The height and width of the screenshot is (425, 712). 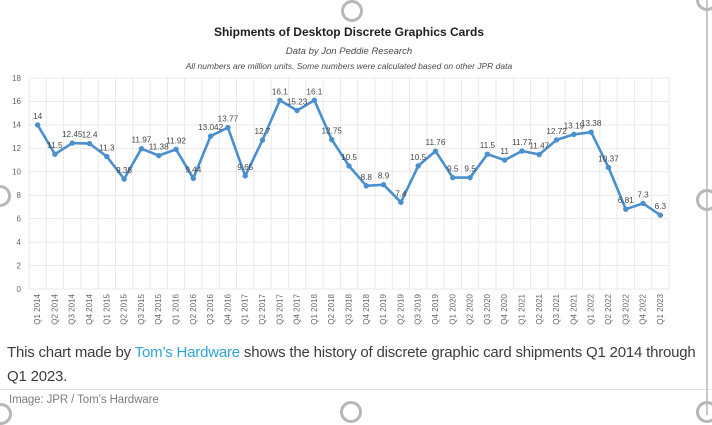 What do you see at coordinates (228, 119) in the screenshot?
I see `data-label: 13.77` at bounding box center [228, 119].